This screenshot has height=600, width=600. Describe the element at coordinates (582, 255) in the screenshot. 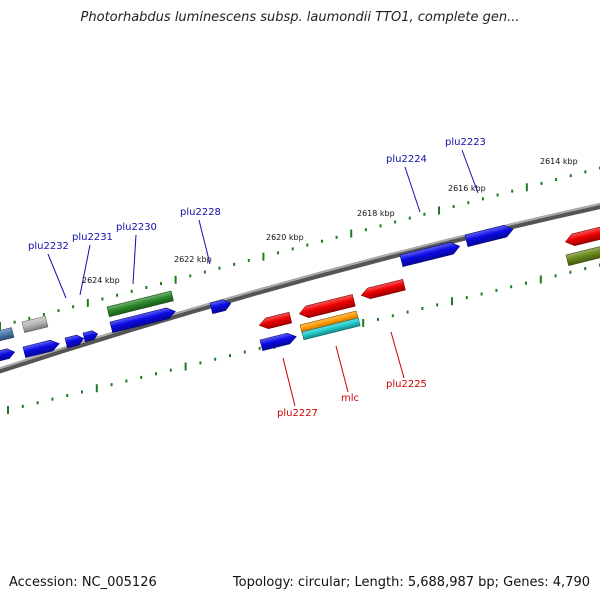

I see `gene-olive-edge` at that location.